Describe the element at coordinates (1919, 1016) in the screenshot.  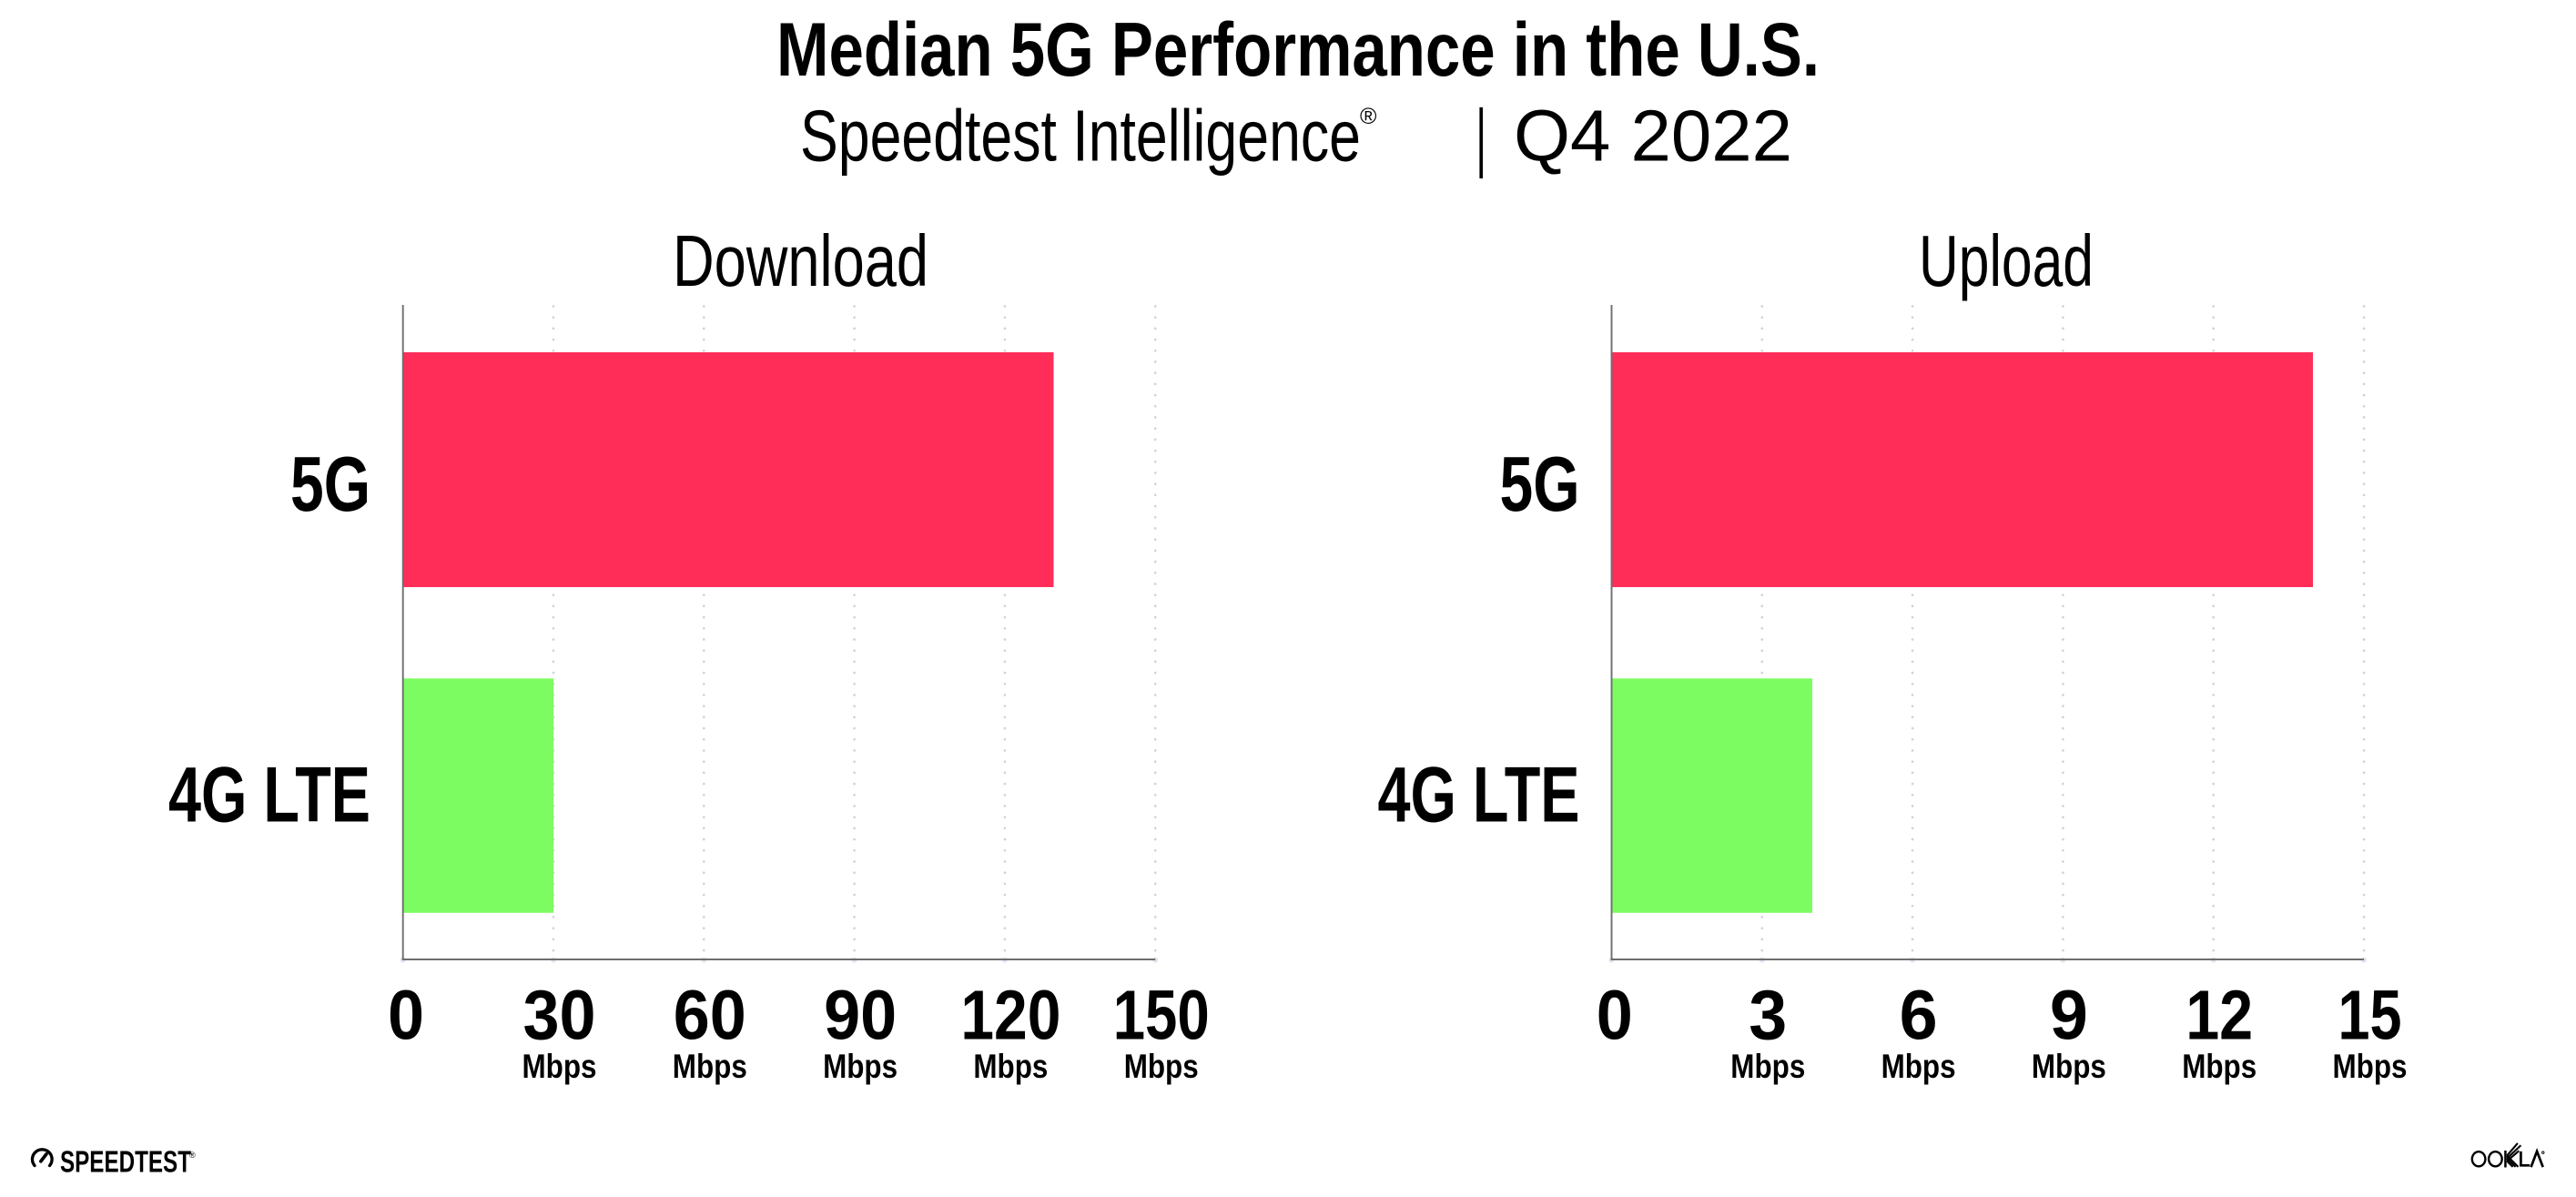
I see `svg-text: 6` at that location.